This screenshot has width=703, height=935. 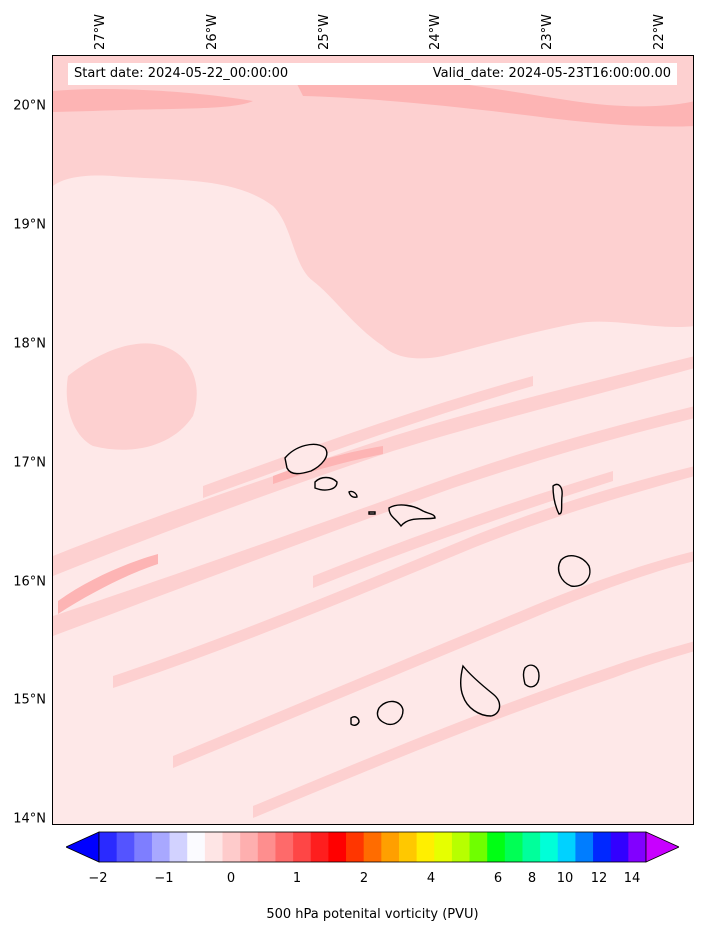 What do you see at coordinates (498, 257) in the screenshot?
I see `pv-region-upper-right` at bounding box center [498, 257].